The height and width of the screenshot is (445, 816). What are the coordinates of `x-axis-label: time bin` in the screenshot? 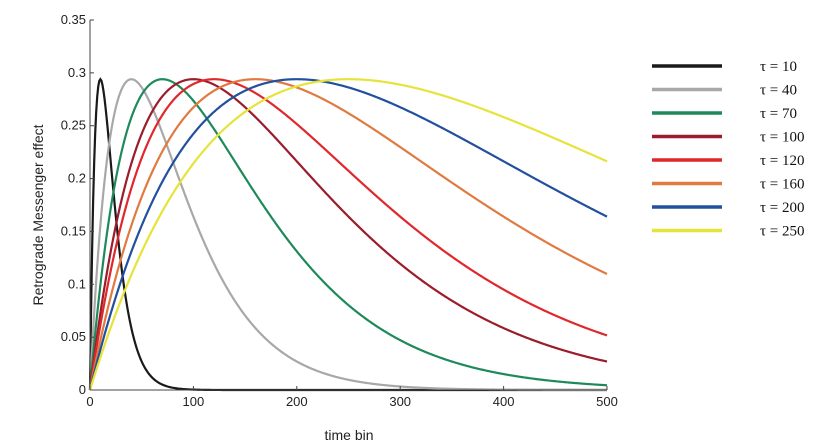 It's located at (348, 435).